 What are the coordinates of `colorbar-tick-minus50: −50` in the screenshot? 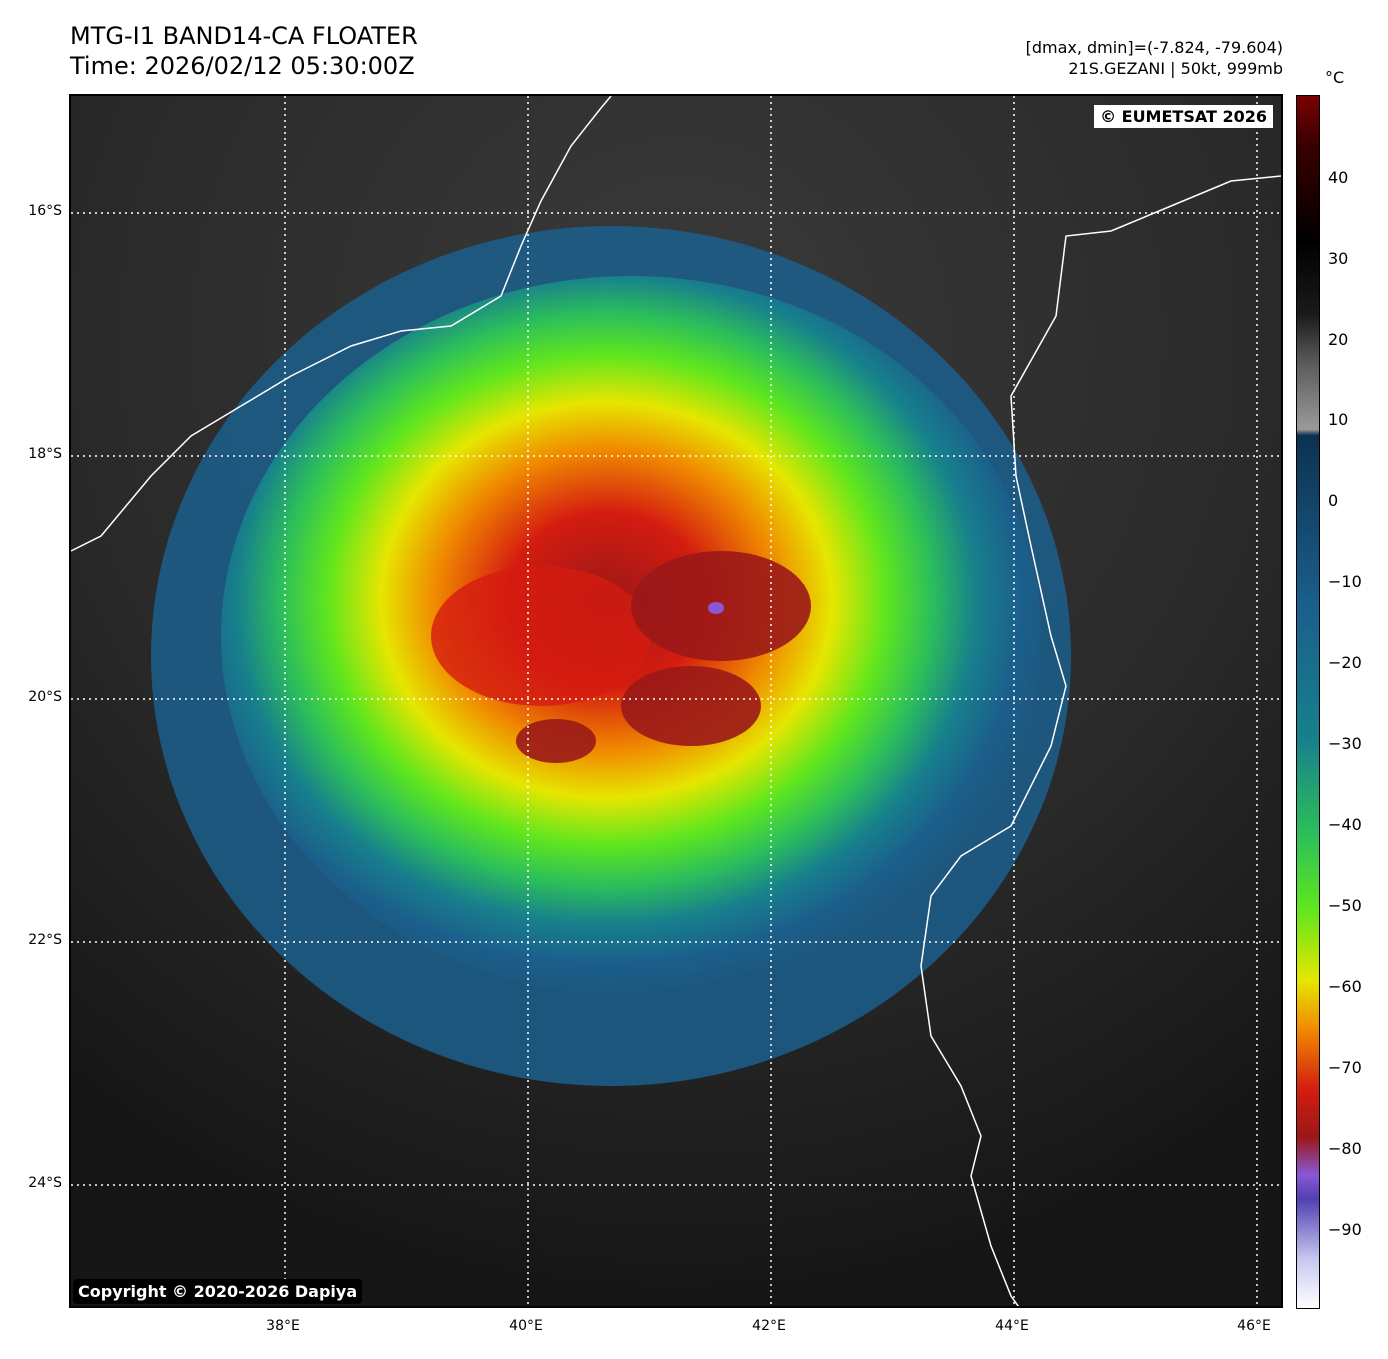 It's located at (1345, 905).